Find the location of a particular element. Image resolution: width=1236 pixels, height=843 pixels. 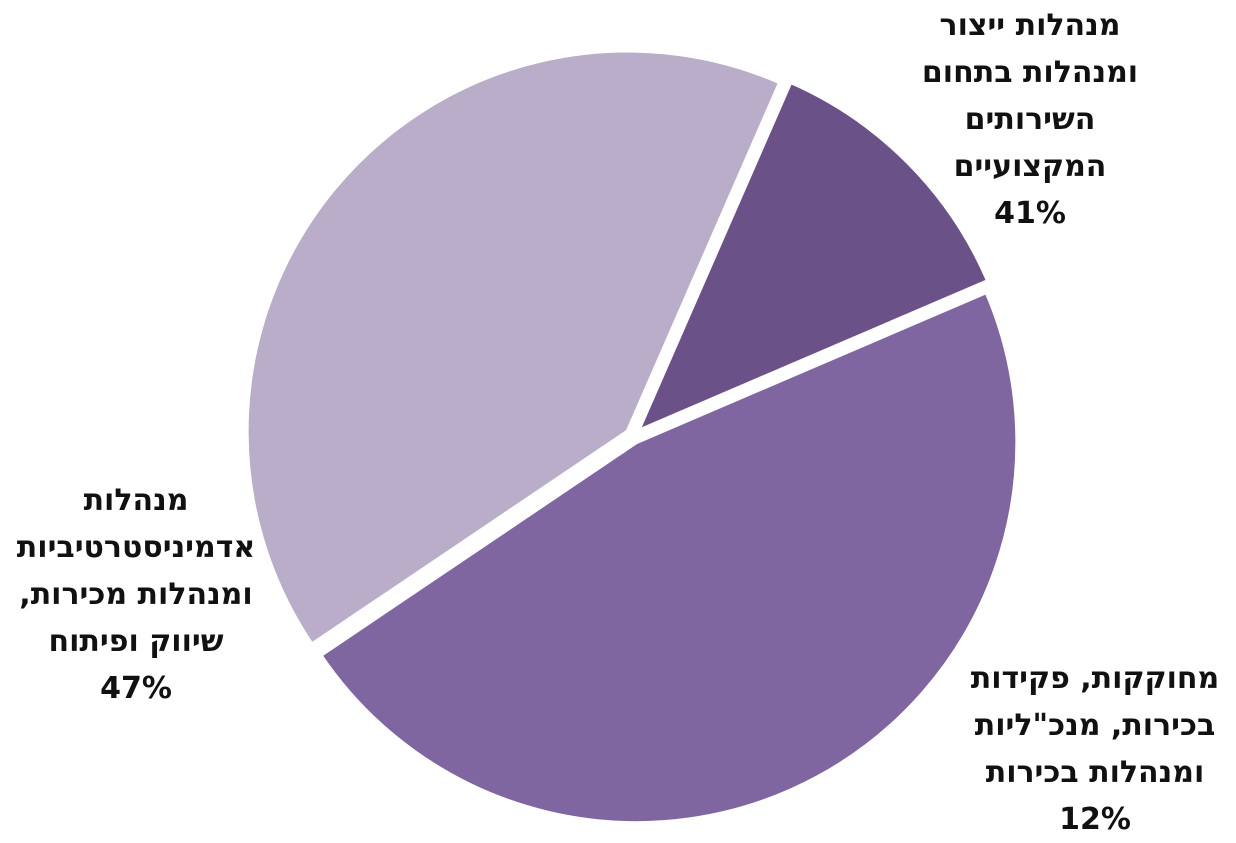

label-line: ומנהלות בכירות is located at coordinates (1095, 772).